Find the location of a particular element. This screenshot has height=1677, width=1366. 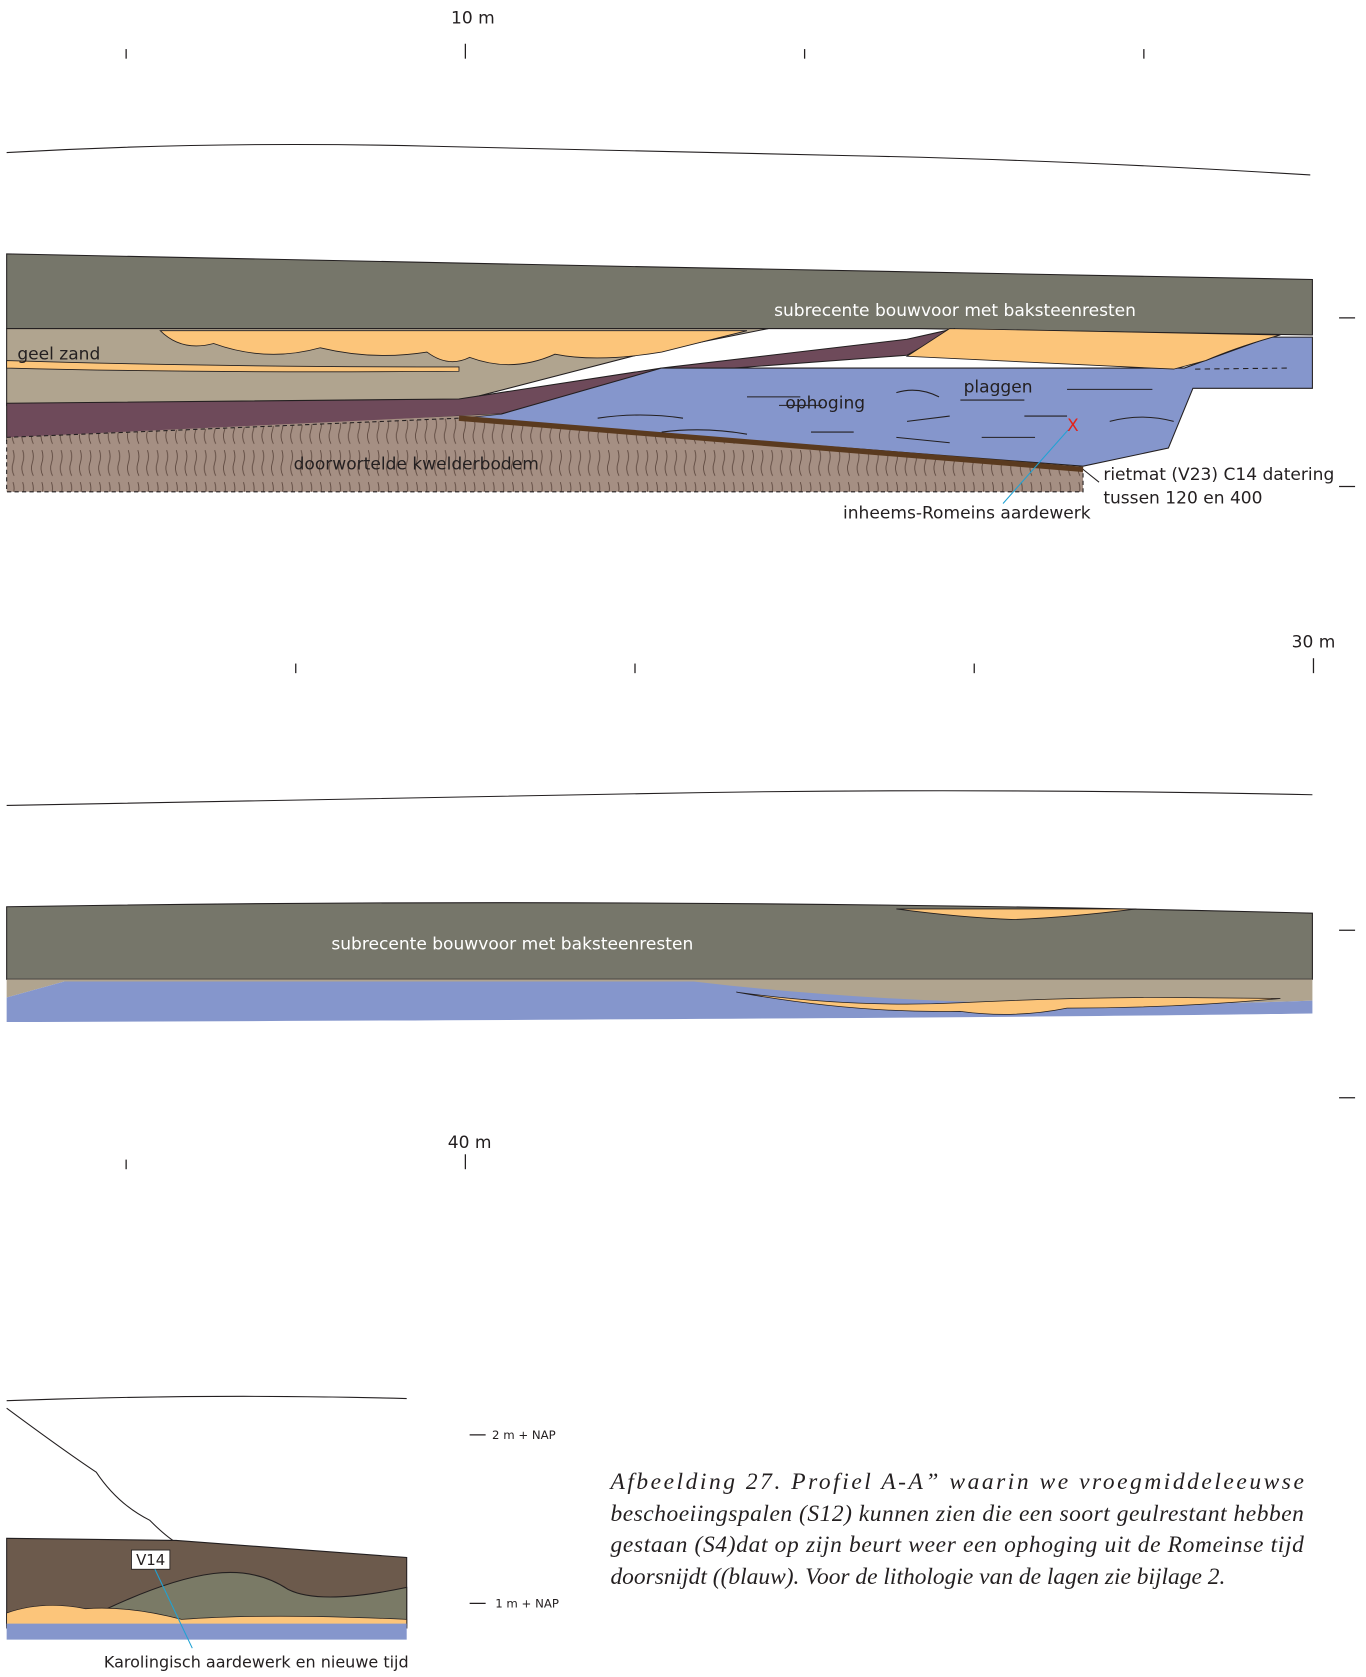

raised-layer is located at coordinates (206, 1631).